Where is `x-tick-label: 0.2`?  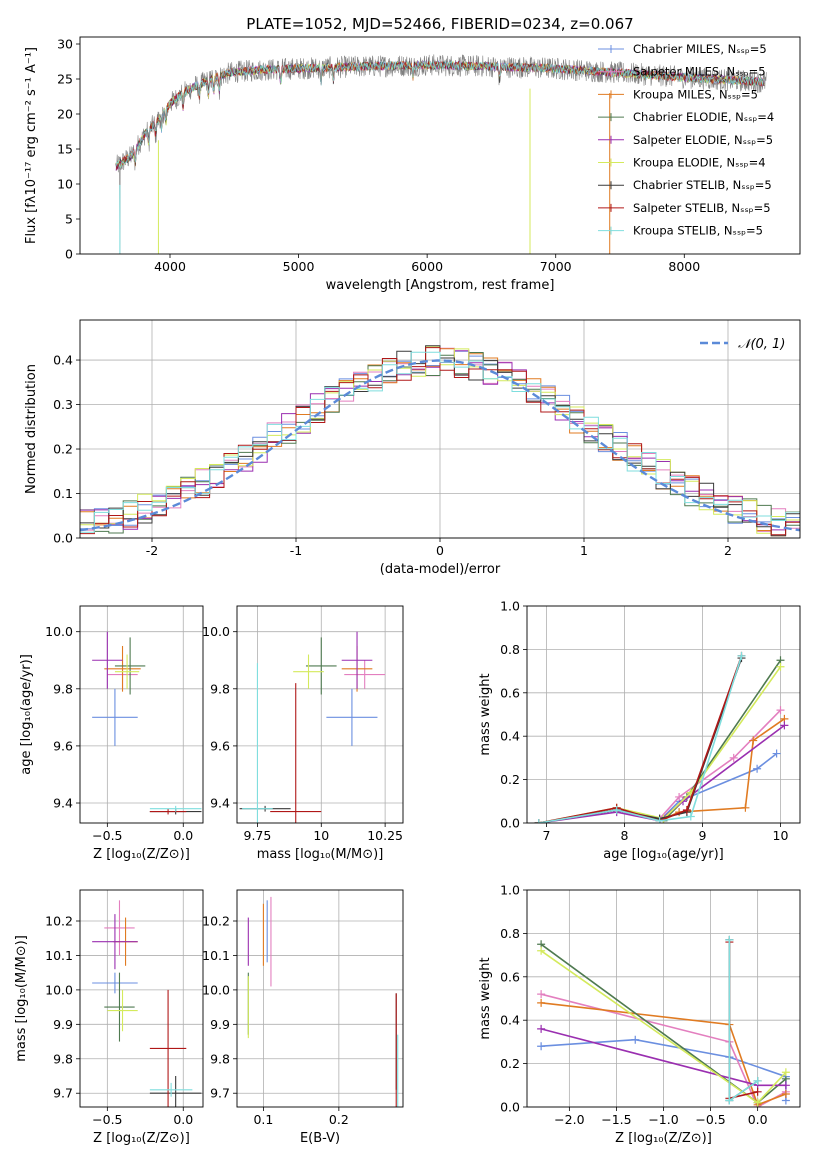 x-tick-label: 0.2 is located at coordinates (339, 1119).